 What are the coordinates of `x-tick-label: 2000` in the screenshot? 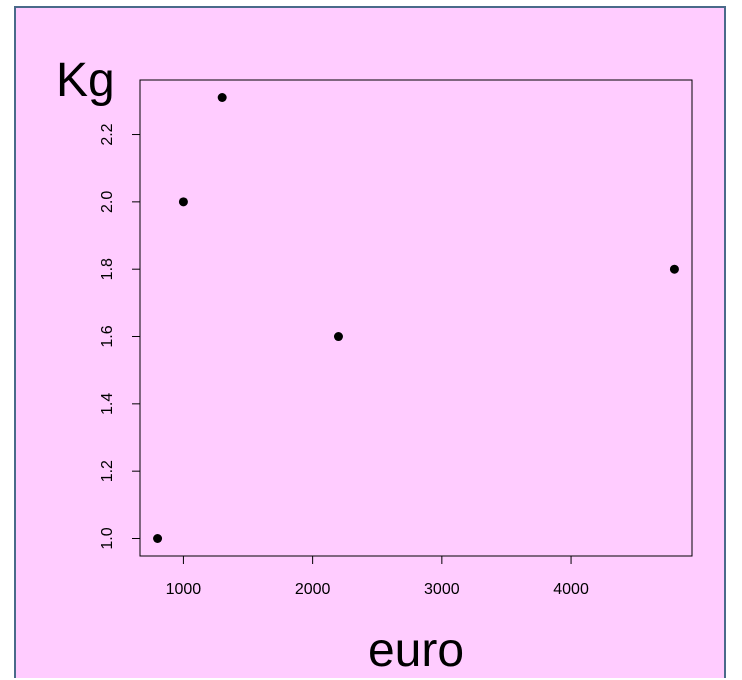 It's located at (313, 589).